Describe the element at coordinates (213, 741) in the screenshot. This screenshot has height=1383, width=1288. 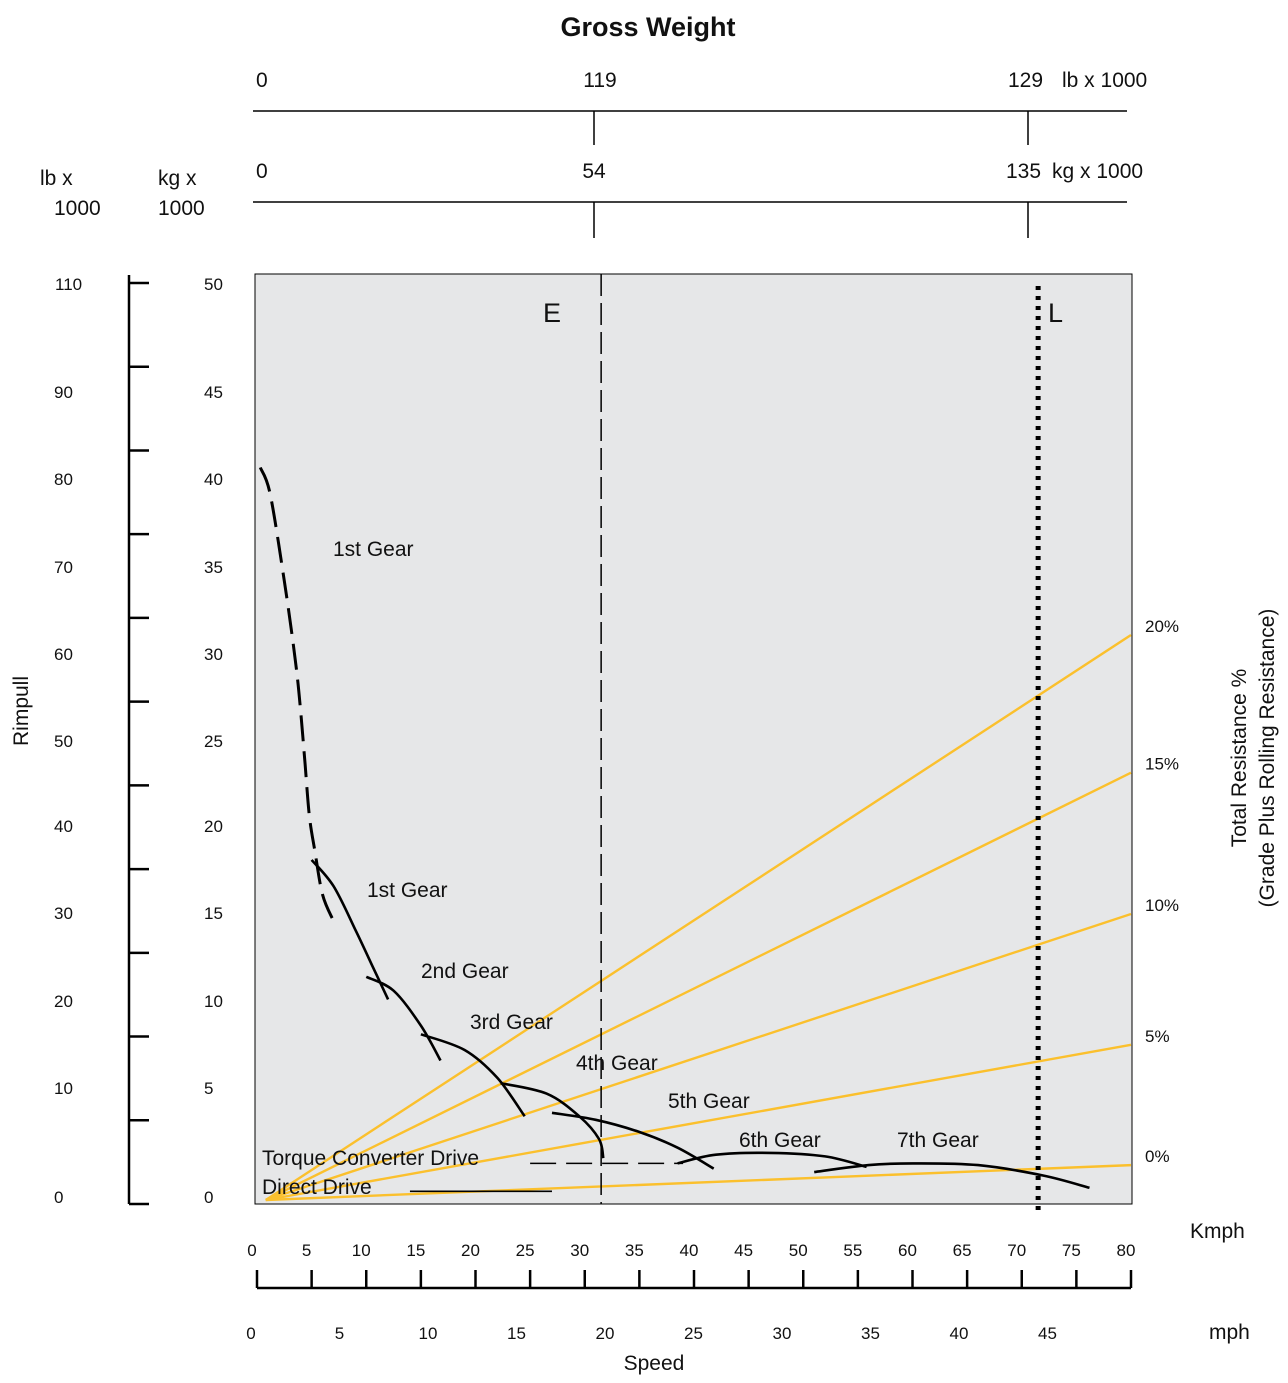
I see `kg-axis-tick-label: 25` at that location.